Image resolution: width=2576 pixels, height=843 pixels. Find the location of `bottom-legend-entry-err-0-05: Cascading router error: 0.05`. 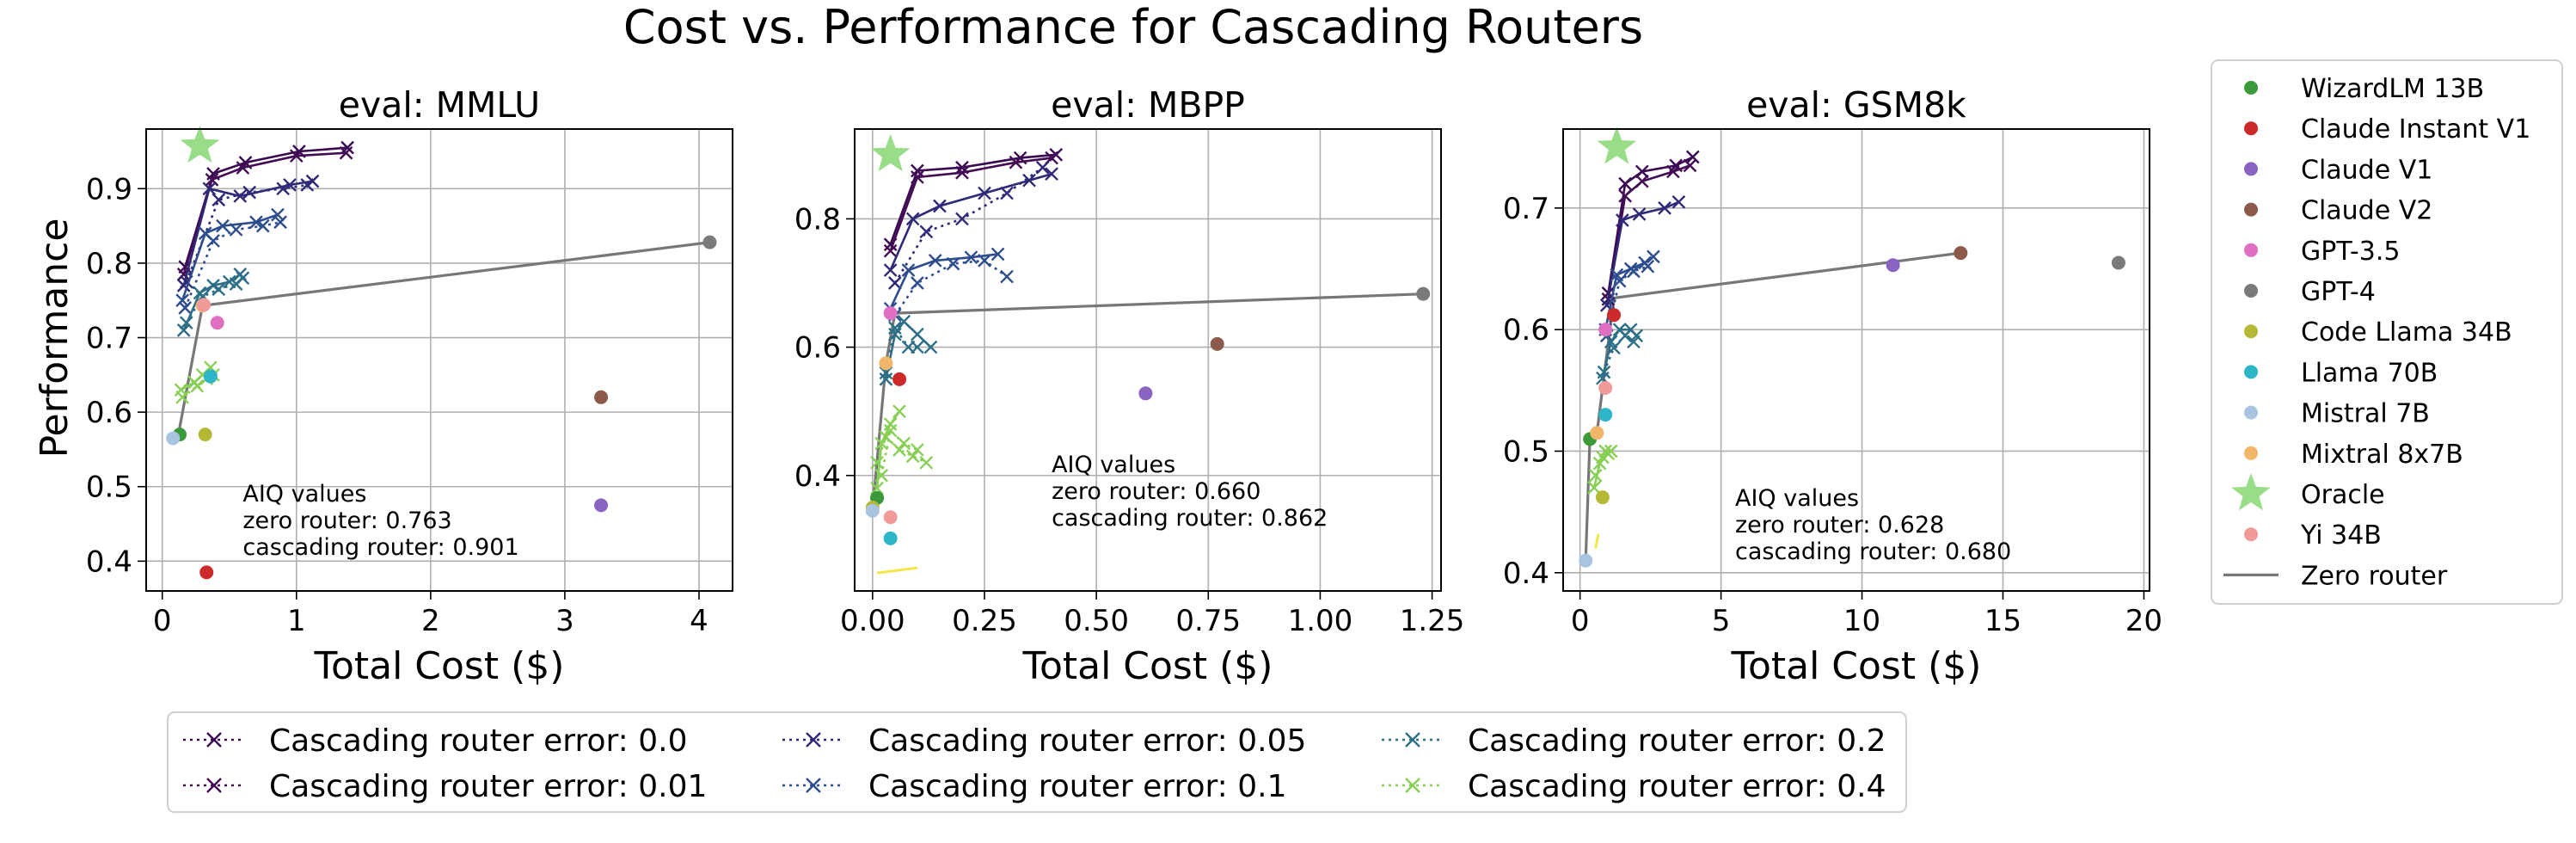

bottom-legend-entry-err-0-05: Cascading router error: 0.05 is located at coordinates (1044, 741).